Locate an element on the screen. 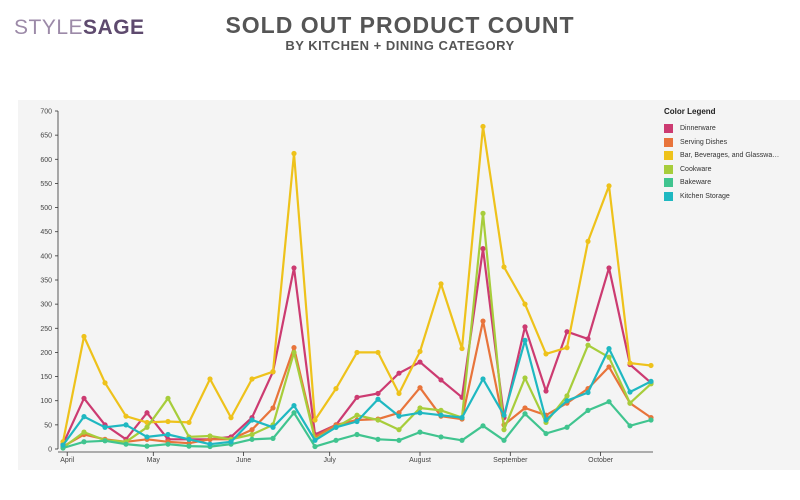 The height and width of the screenshot is (500, 800). y-tick-label: 600 is located at coordinates (46, 160).